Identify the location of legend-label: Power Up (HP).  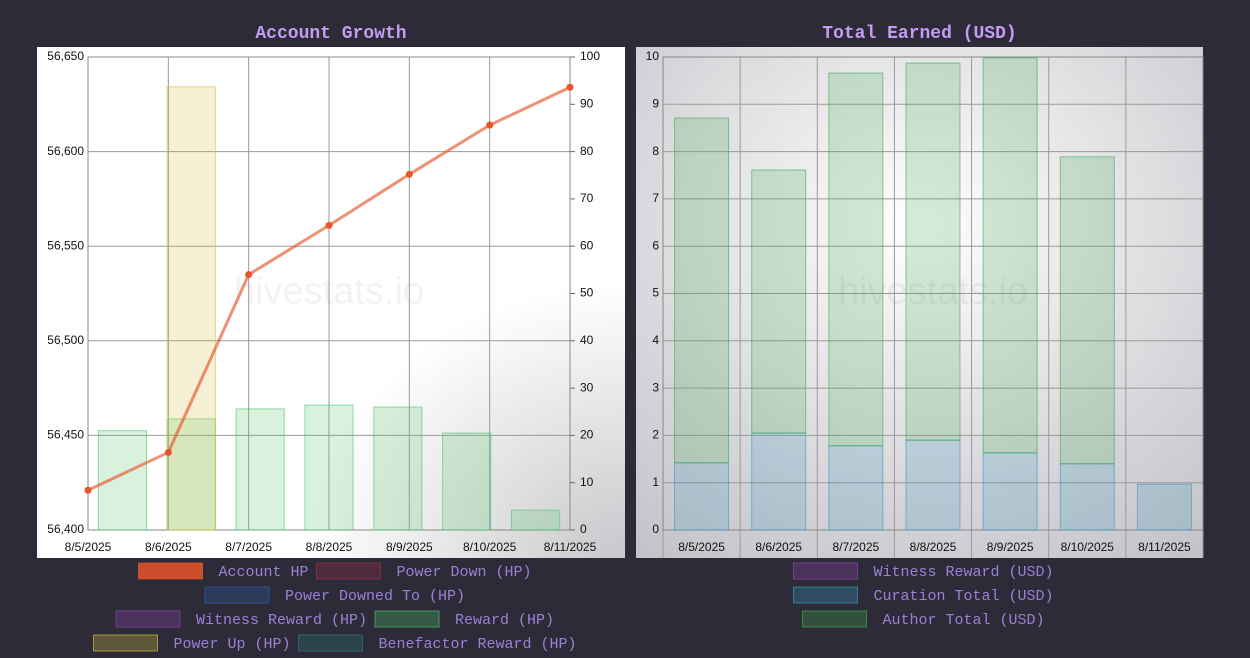
(232, 644).